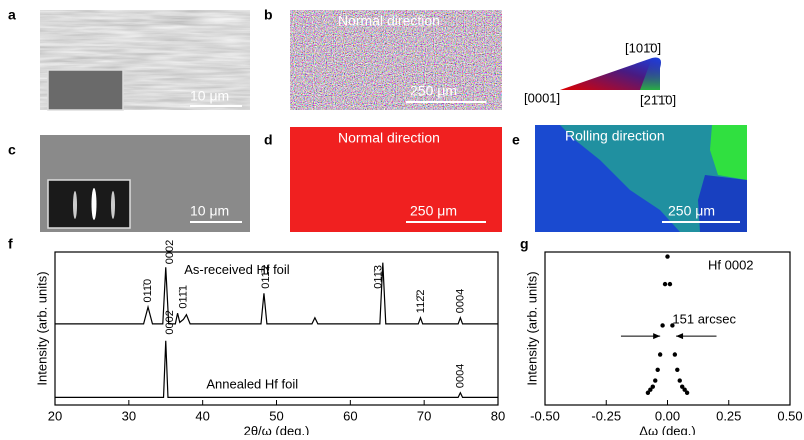 The height and width of the screenshot is (440, 804). Describe the element at coordinates (350, 415) in the screenshot. I see `x-tick-label: 60` at that location.